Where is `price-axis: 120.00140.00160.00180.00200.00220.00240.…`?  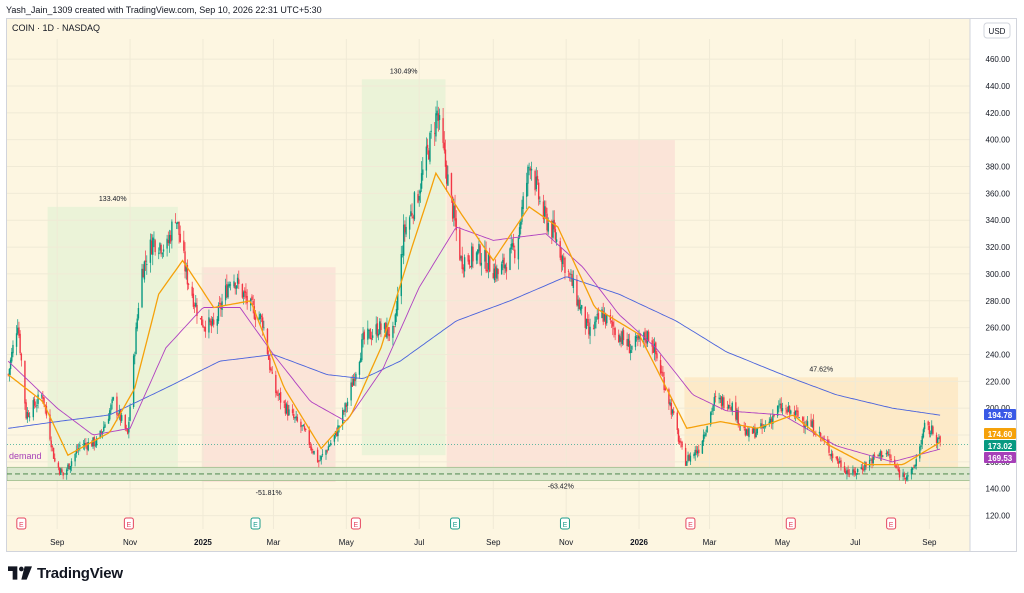 price-axis: 120.00140.00160.00180.00200.00220.00240.… is located at coordinates (993, 285).